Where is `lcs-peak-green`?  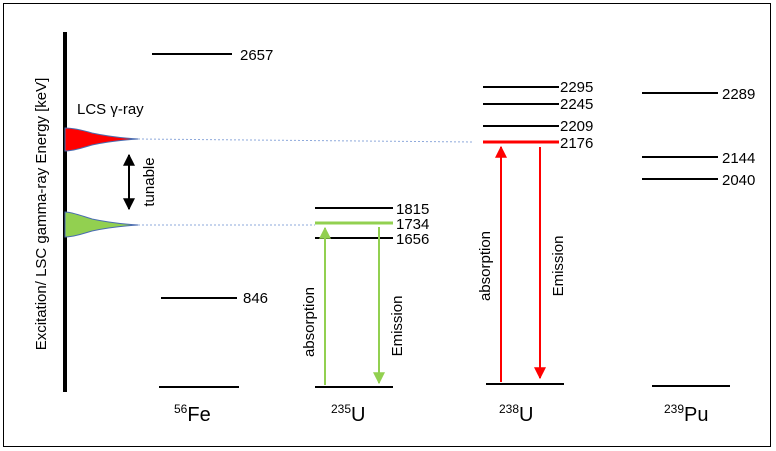 lcs-peak-green is located at coordinates (101, 224).